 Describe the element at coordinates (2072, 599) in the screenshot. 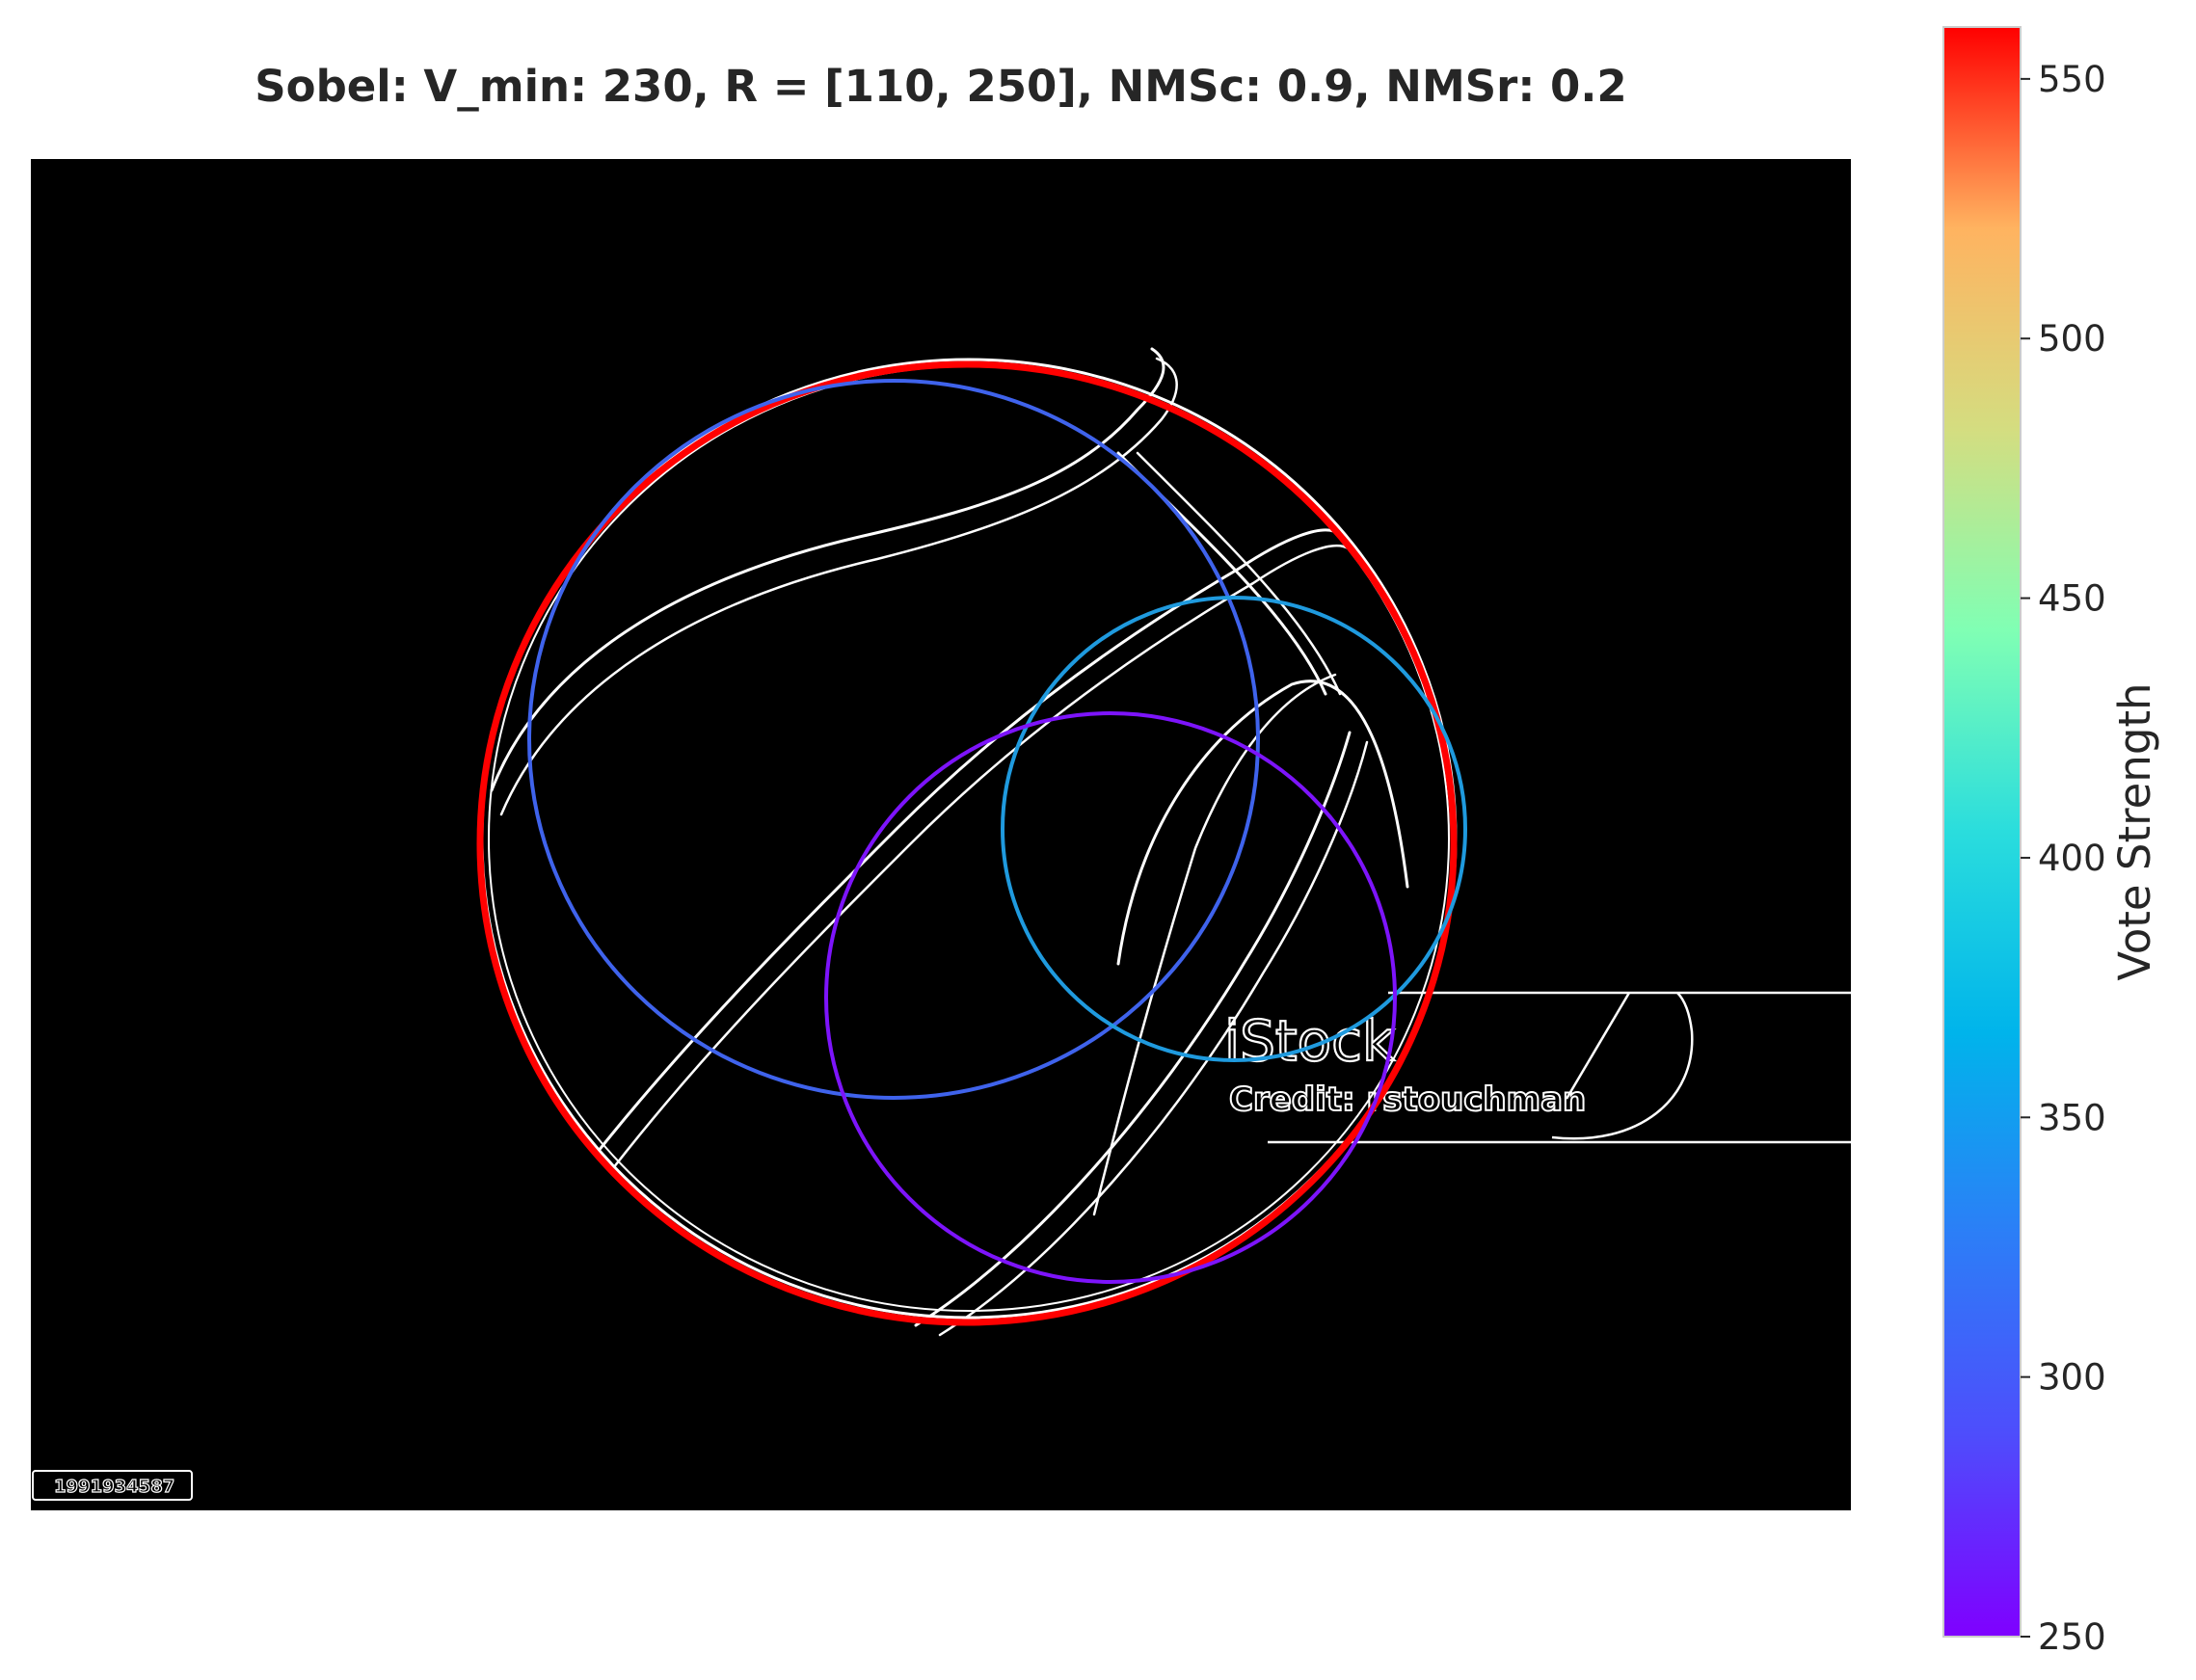

I see `colorbar-tick-label: 450` at that location.